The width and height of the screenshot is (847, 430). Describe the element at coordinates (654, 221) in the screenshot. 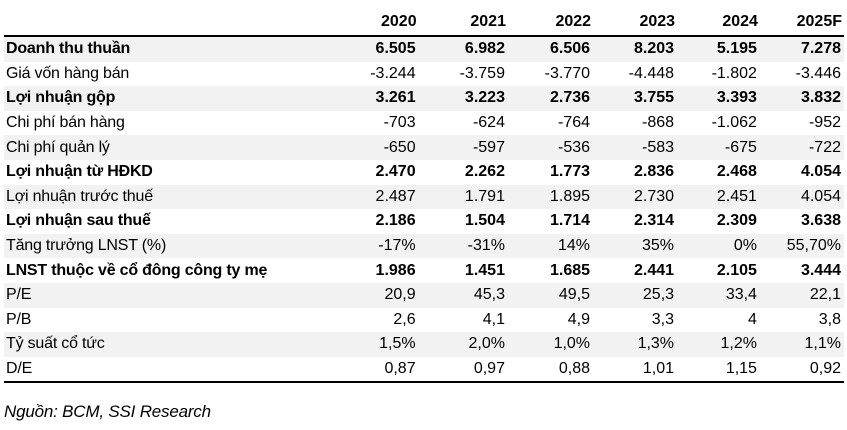

I see `cell-value: 2.314` at that location.